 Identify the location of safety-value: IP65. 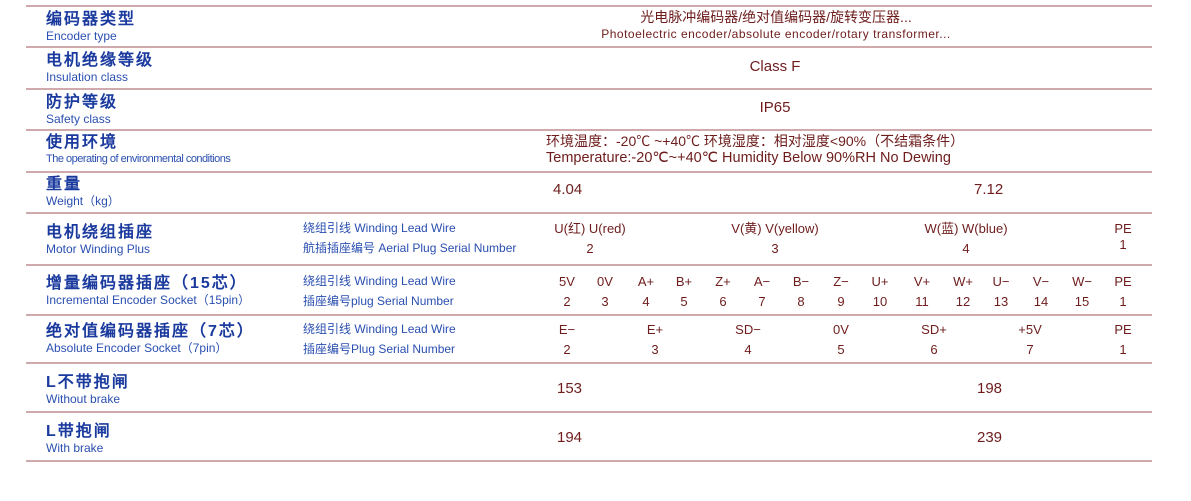
(775, 107).